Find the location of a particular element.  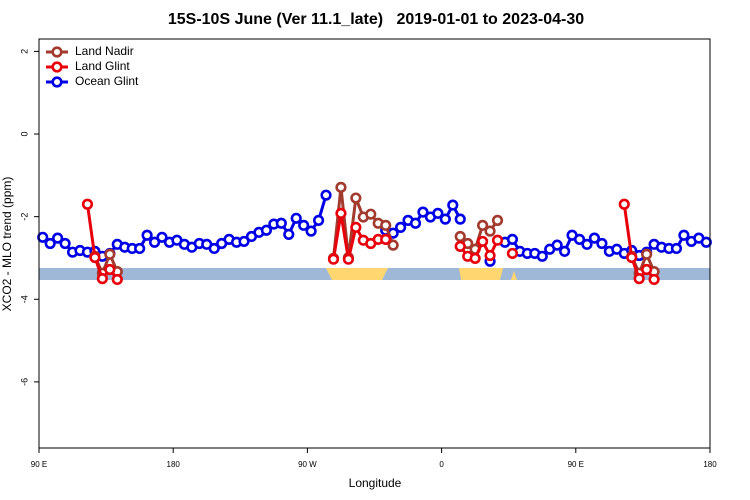

series is located at coordinates (370, 242).